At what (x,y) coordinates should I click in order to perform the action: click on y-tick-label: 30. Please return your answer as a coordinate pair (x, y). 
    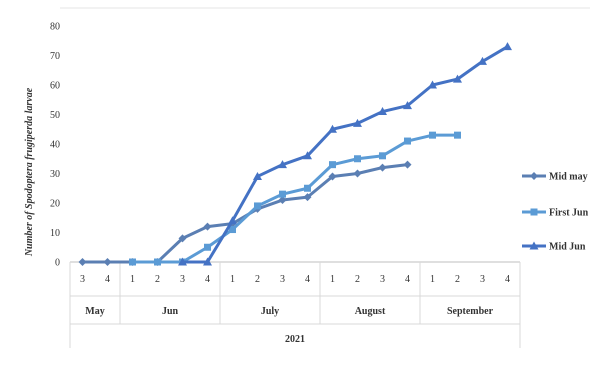
    Looking at the image, I should click on (55, 174).